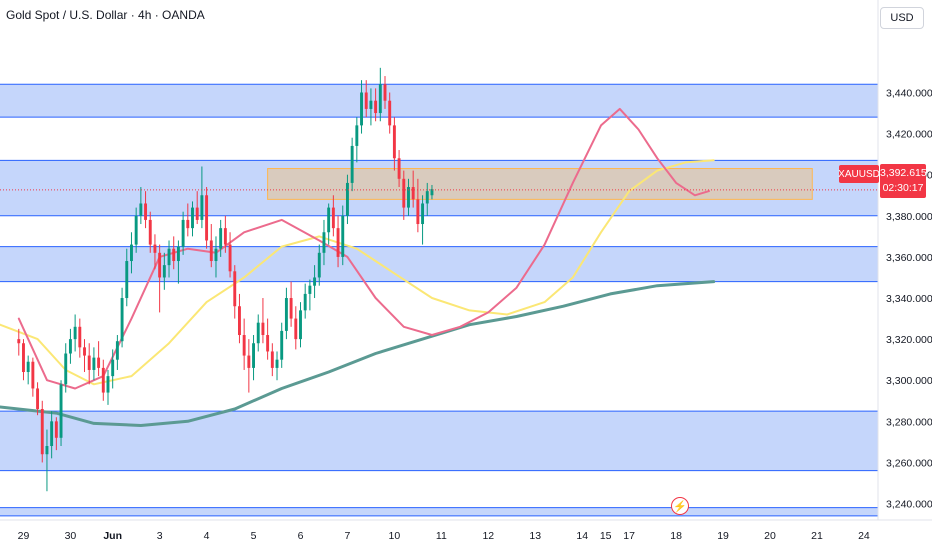 The width and height of the screenshot is (932, 550). I want to click on time-tick-label: 12, so click(488, 536).